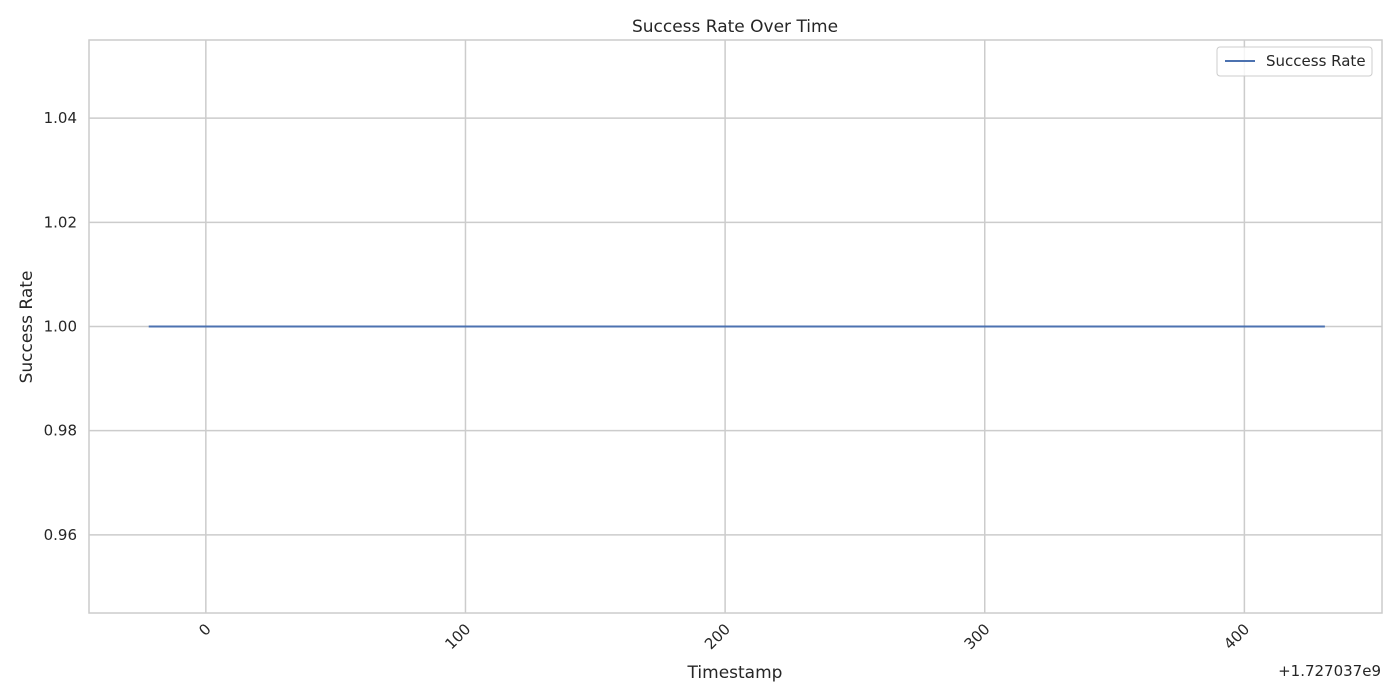  What do you see at coordinates (735, 673) in the screenshot?
I see `x-axis-label: Timestamp` at bounding box center [735, 673].